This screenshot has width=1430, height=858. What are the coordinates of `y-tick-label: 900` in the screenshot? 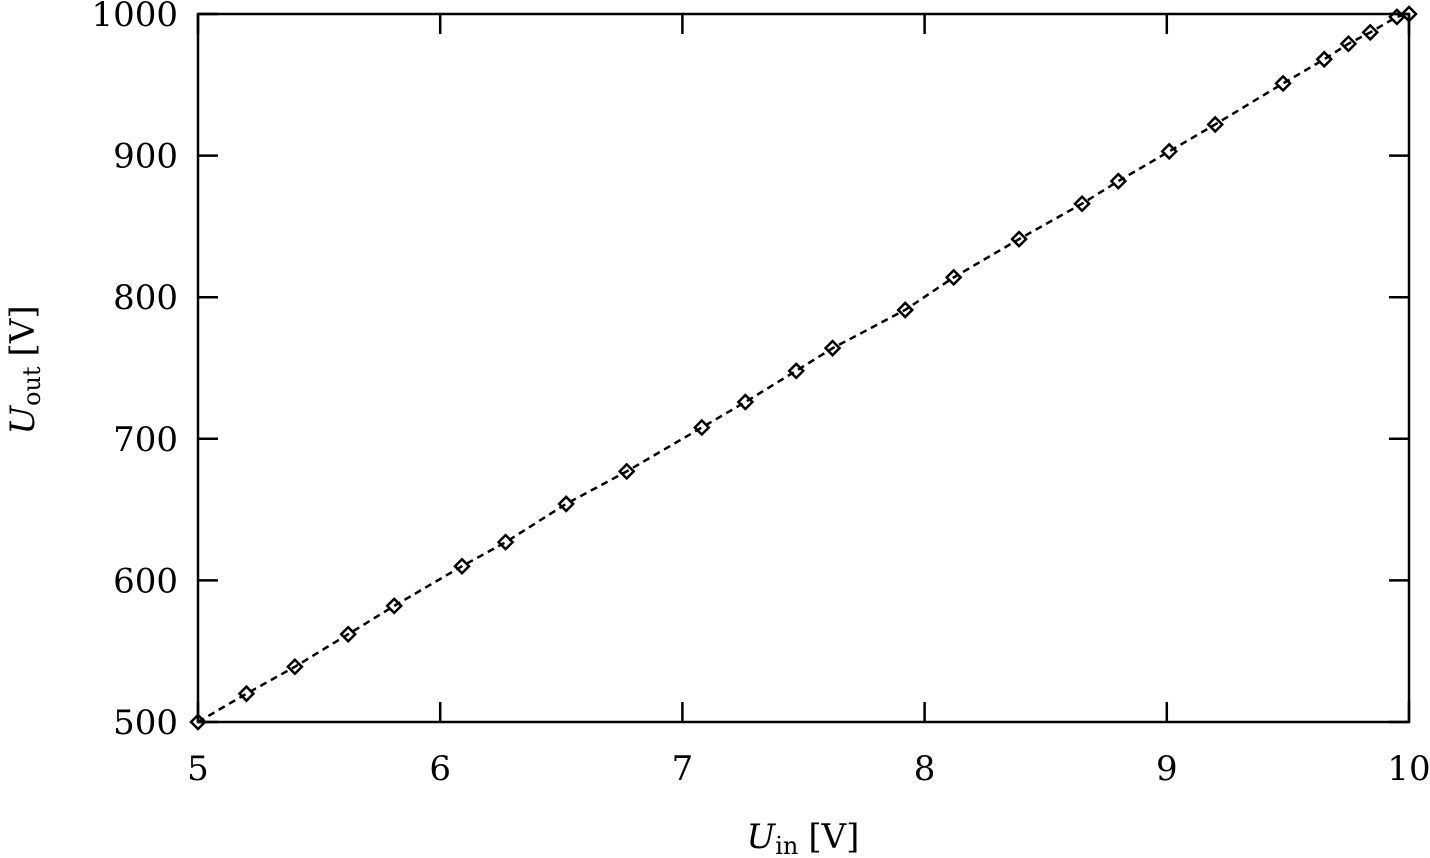 It's located at (145, 157).